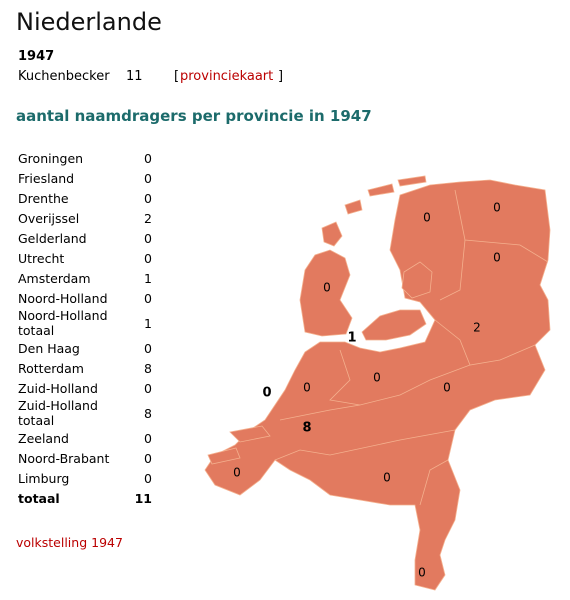 This screenshot has width=570, height=600. I want to click on table-row: Zuid-Holland totaal 8, so click(90, 413).